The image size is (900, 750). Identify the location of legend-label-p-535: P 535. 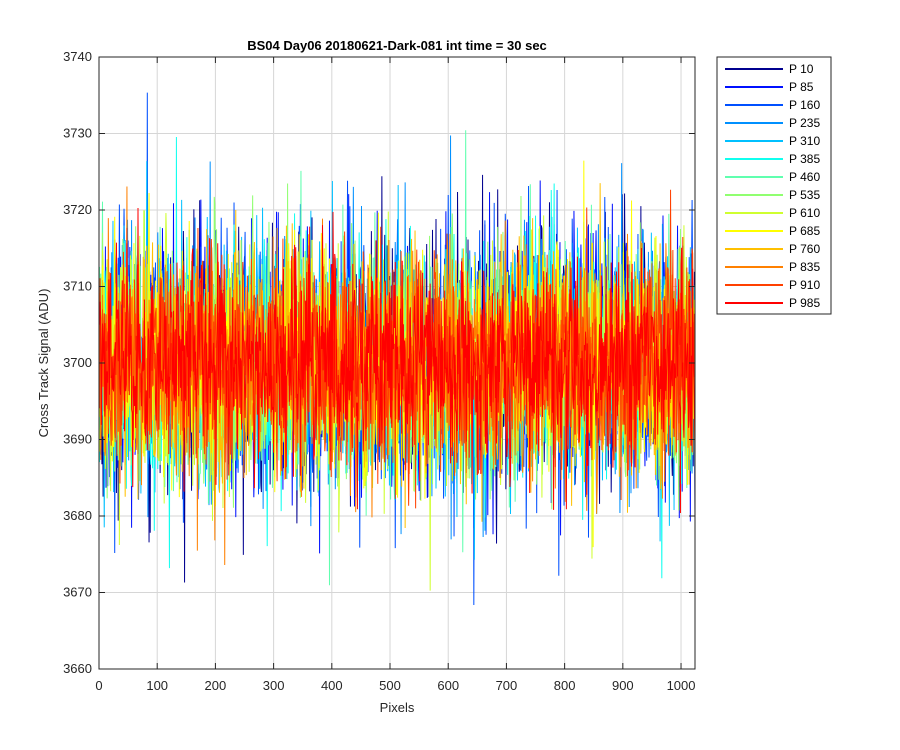
(804, 195).